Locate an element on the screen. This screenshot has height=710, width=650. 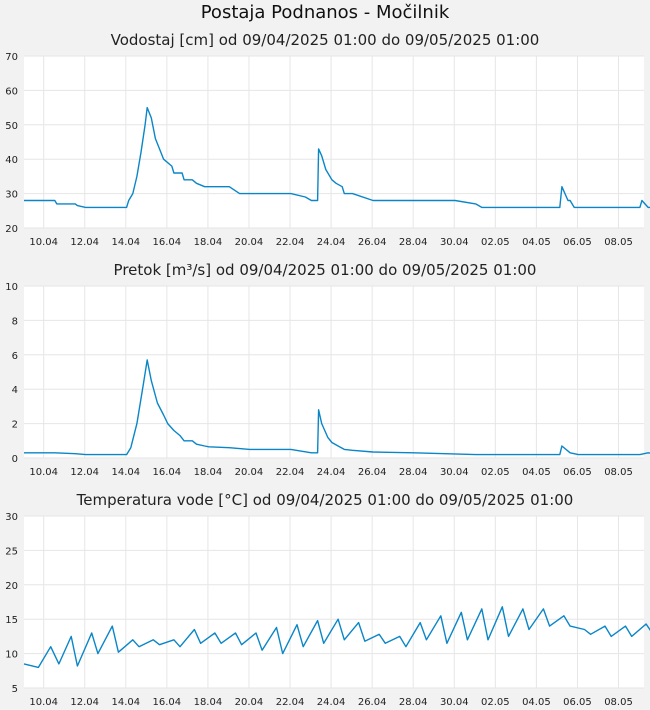
x-tick-2-1: 12.04 is located at coordinates (84, 702).